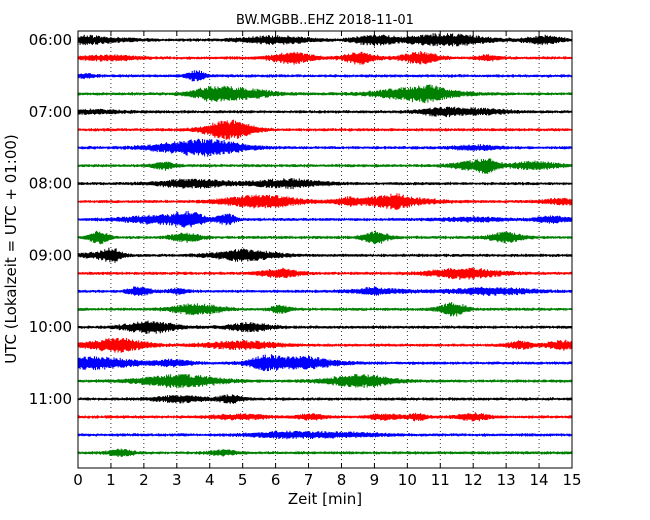 The image size is (650, 520). I want to click on x-tick-label: 10, so click(407, 480).